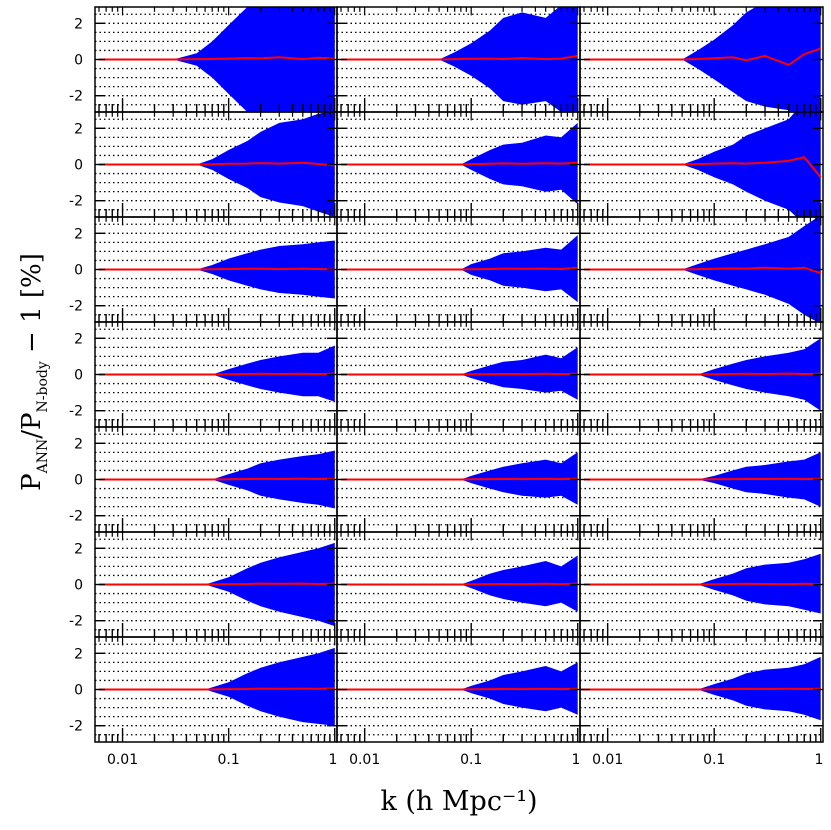  Describe the element at coordinates (458, 801) in the screenshot. I see `x-axis-label: k (h Mpc⁻¹)` at that location.